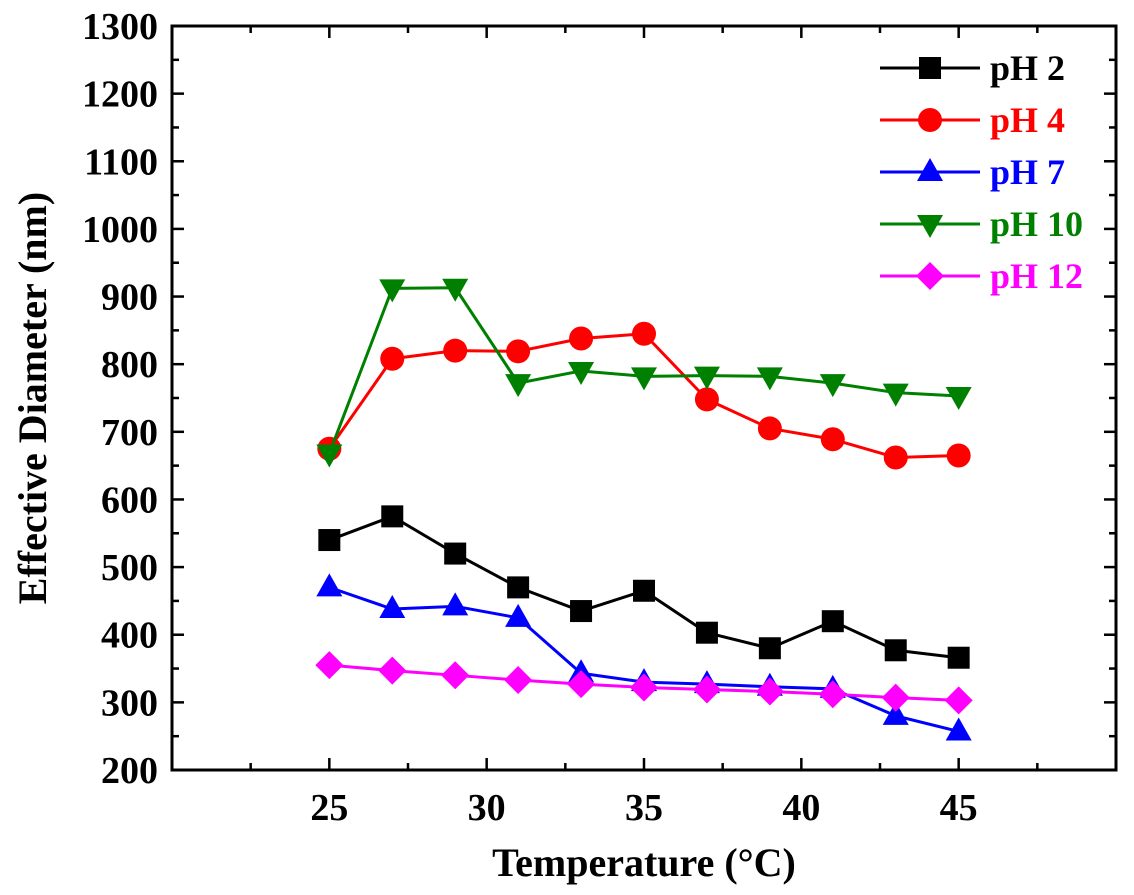 The width and height of the screenshot is (1134, 895). What do you see at coordinates (129, 433) in the screenshot?
I see `y-tick-label: 700` at bounding box center [129, 433].